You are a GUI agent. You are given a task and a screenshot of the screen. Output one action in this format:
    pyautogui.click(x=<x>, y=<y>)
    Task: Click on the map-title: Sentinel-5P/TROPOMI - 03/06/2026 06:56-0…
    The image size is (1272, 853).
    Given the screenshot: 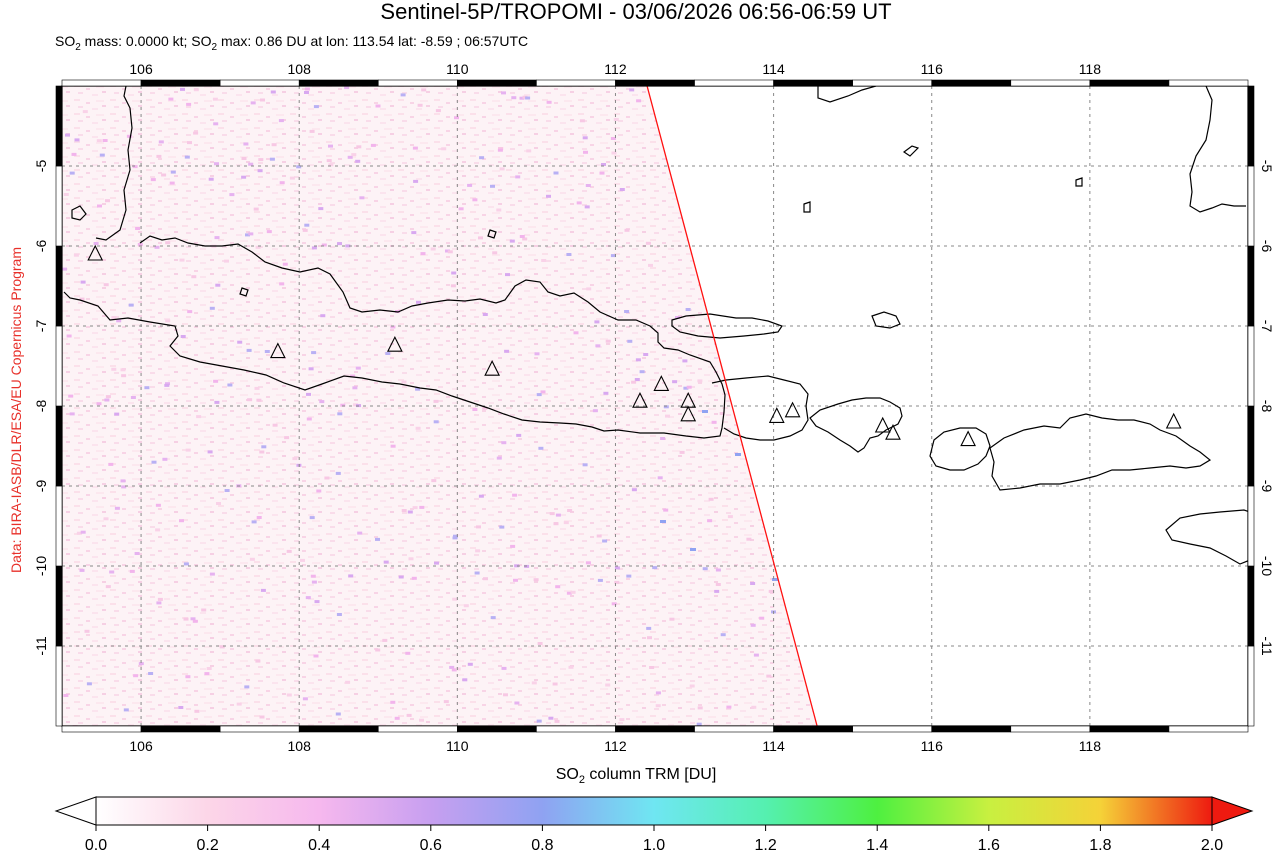 What is the action you would take?
    pyautogui.click(x=636, y=12)
    